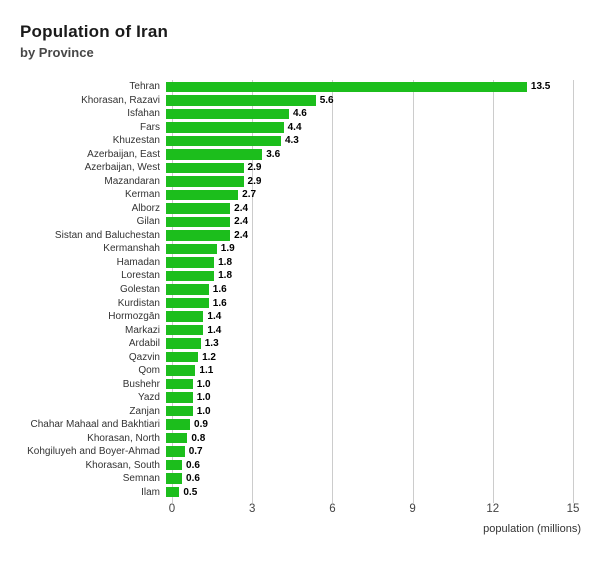  What do you see at coordinates (198, 438) in the screenshot?
I see `value-label: 0.8` at bounding box center [198, 438].